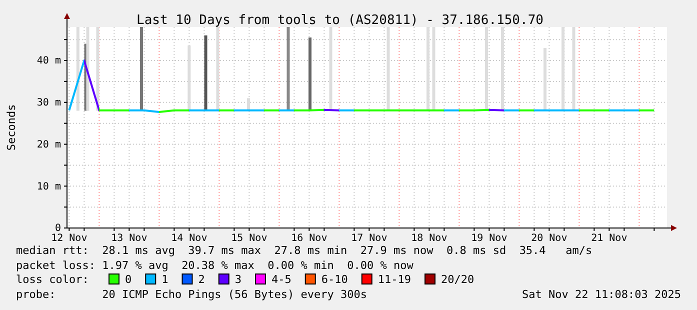 Image resolution: width=697 pixels, height=310 pixels. I want to click on y-tick-label: 10 m, so click(48, 186).